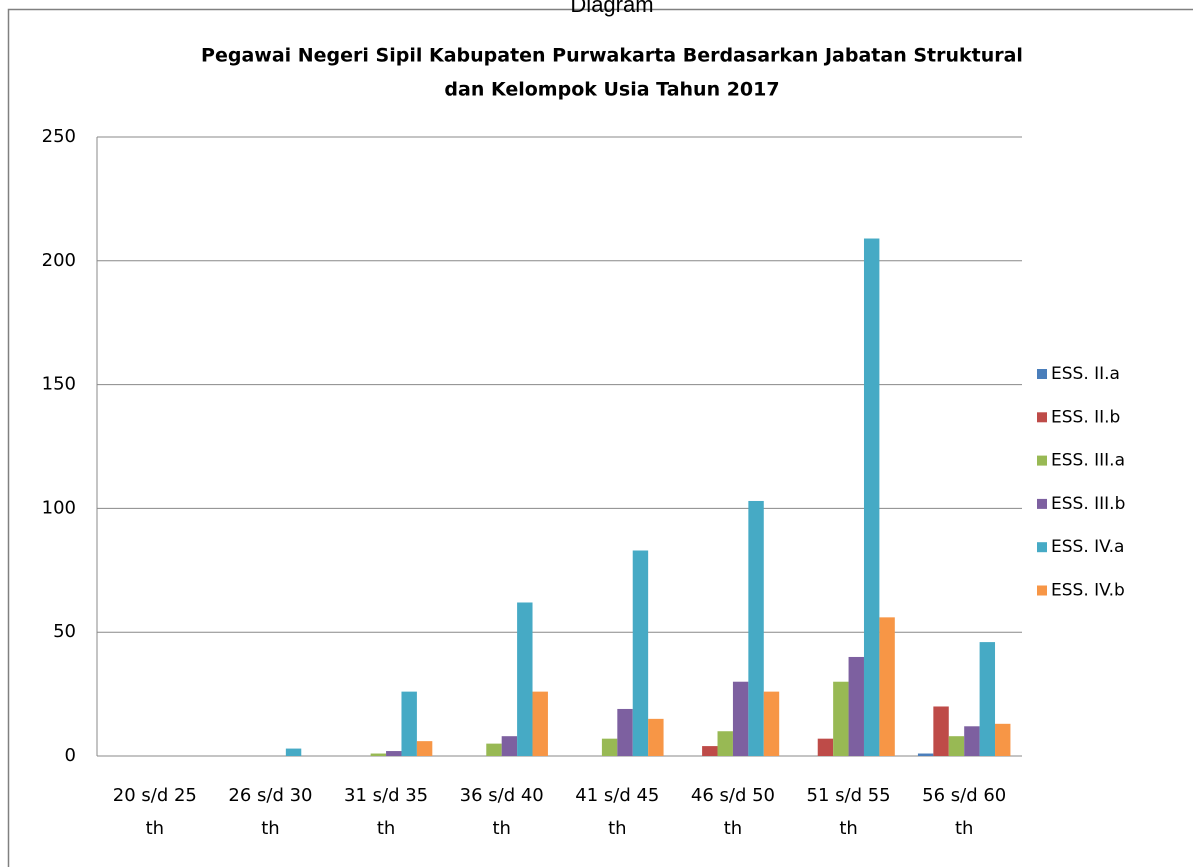 Image resolution: width=1193 pixels, height=867 pixels. What do you see at coordinates (1085, 417) in the screenshot?
I see `legend-label: ESS. II.b` at bounding box center [1085, 417].